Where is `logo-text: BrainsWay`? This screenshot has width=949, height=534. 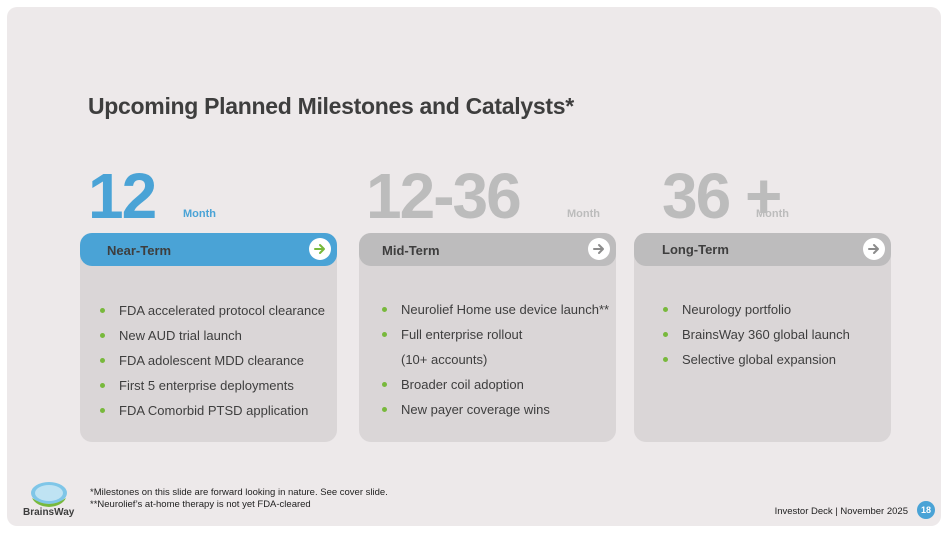
logo-text: BrainsWay is located at coordinates (49, 512).